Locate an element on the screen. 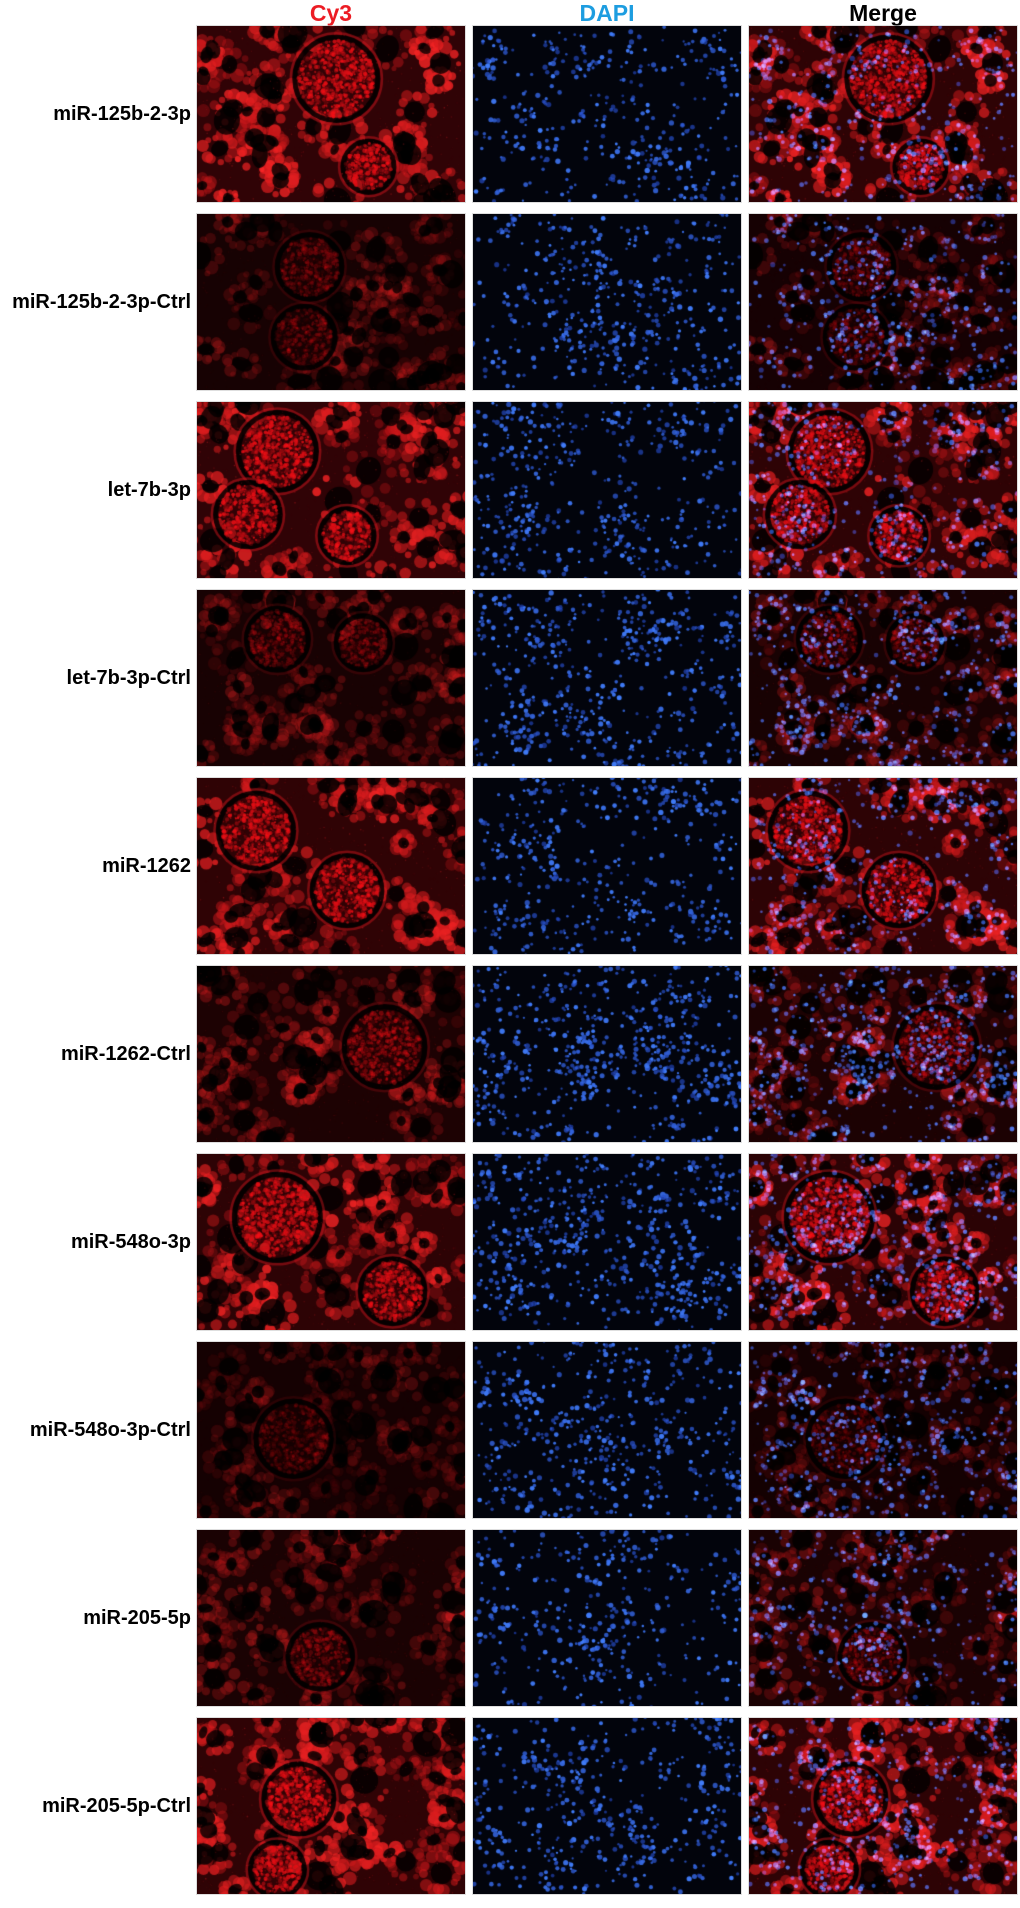 The width and height of the screenshot is (1020, 1908). figure-row: miR-1262-Ctrl is located at coordinates (508, 1054).